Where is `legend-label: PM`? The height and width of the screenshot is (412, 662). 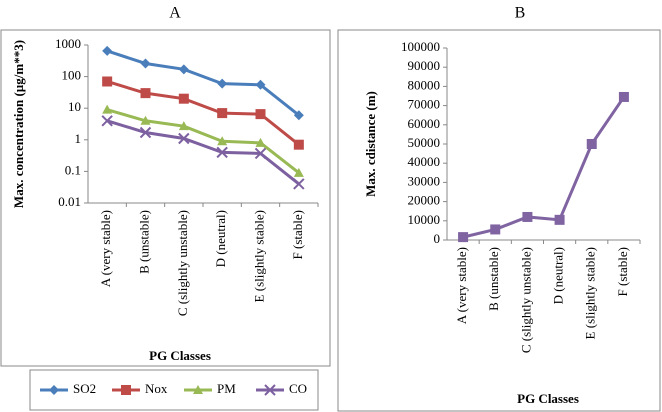
legend-label: PM is located at coordinates (226, 388).